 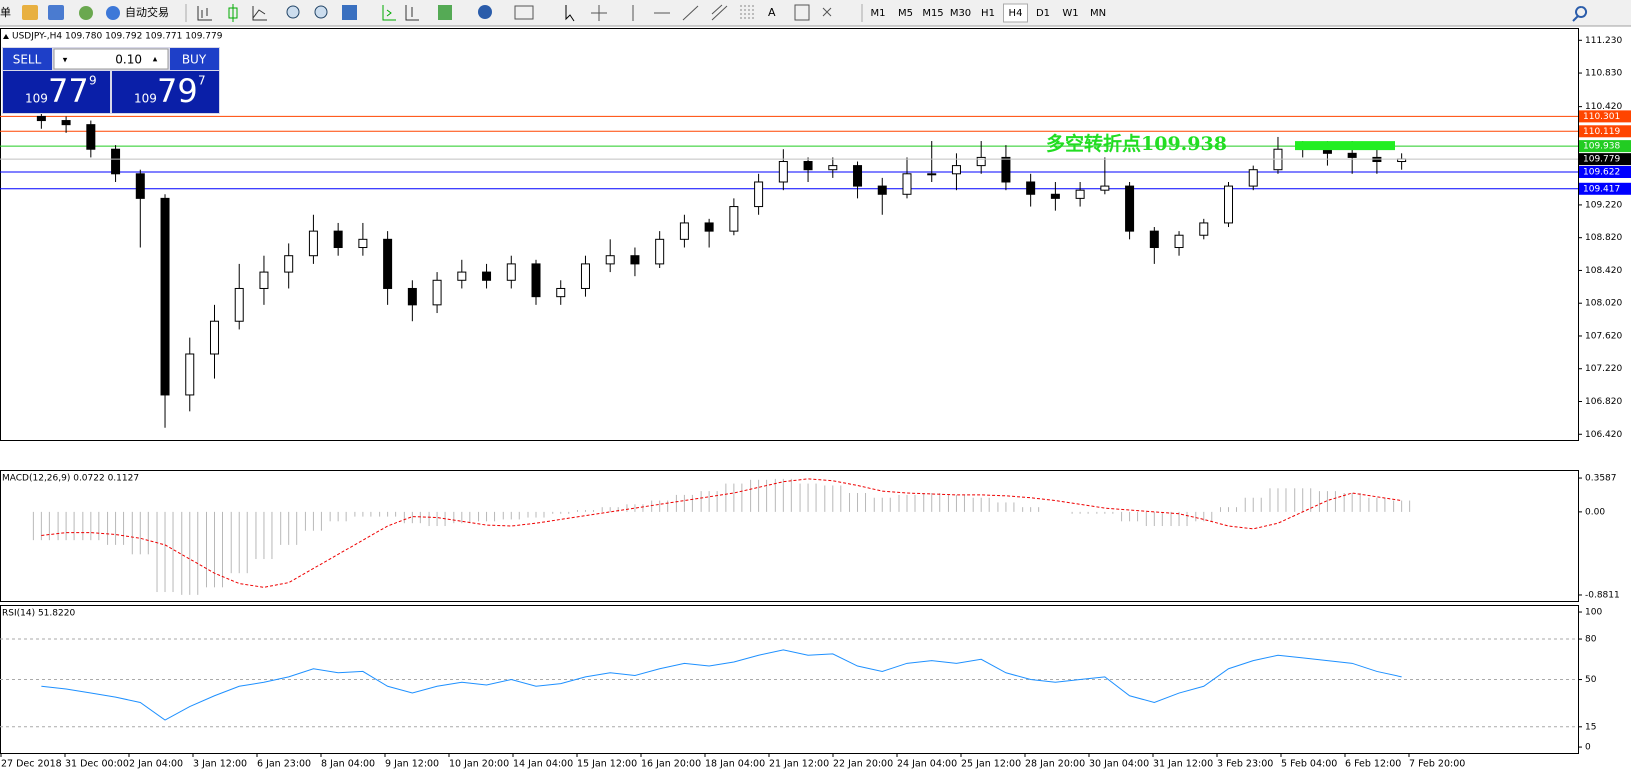 What do you see at coordinates (772, 12) in the screenshot?
I see `text-tool: A` at bounding box center [772, 12].